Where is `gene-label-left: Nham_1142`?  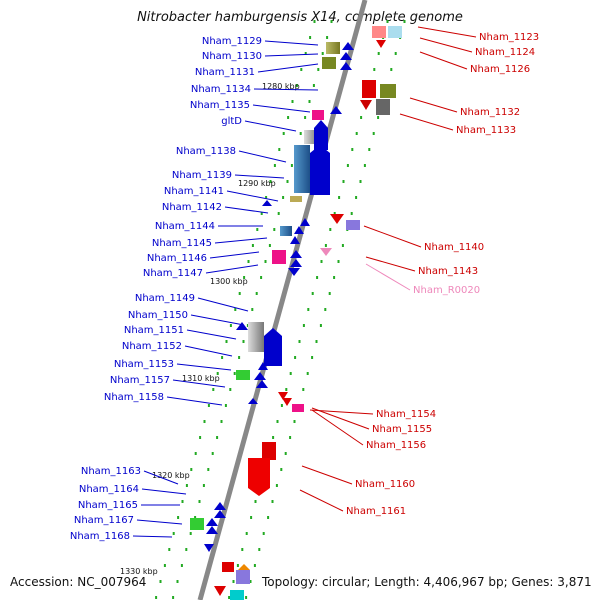 gene-label-left: Nham_1142 is located at coordinates (192, 207).